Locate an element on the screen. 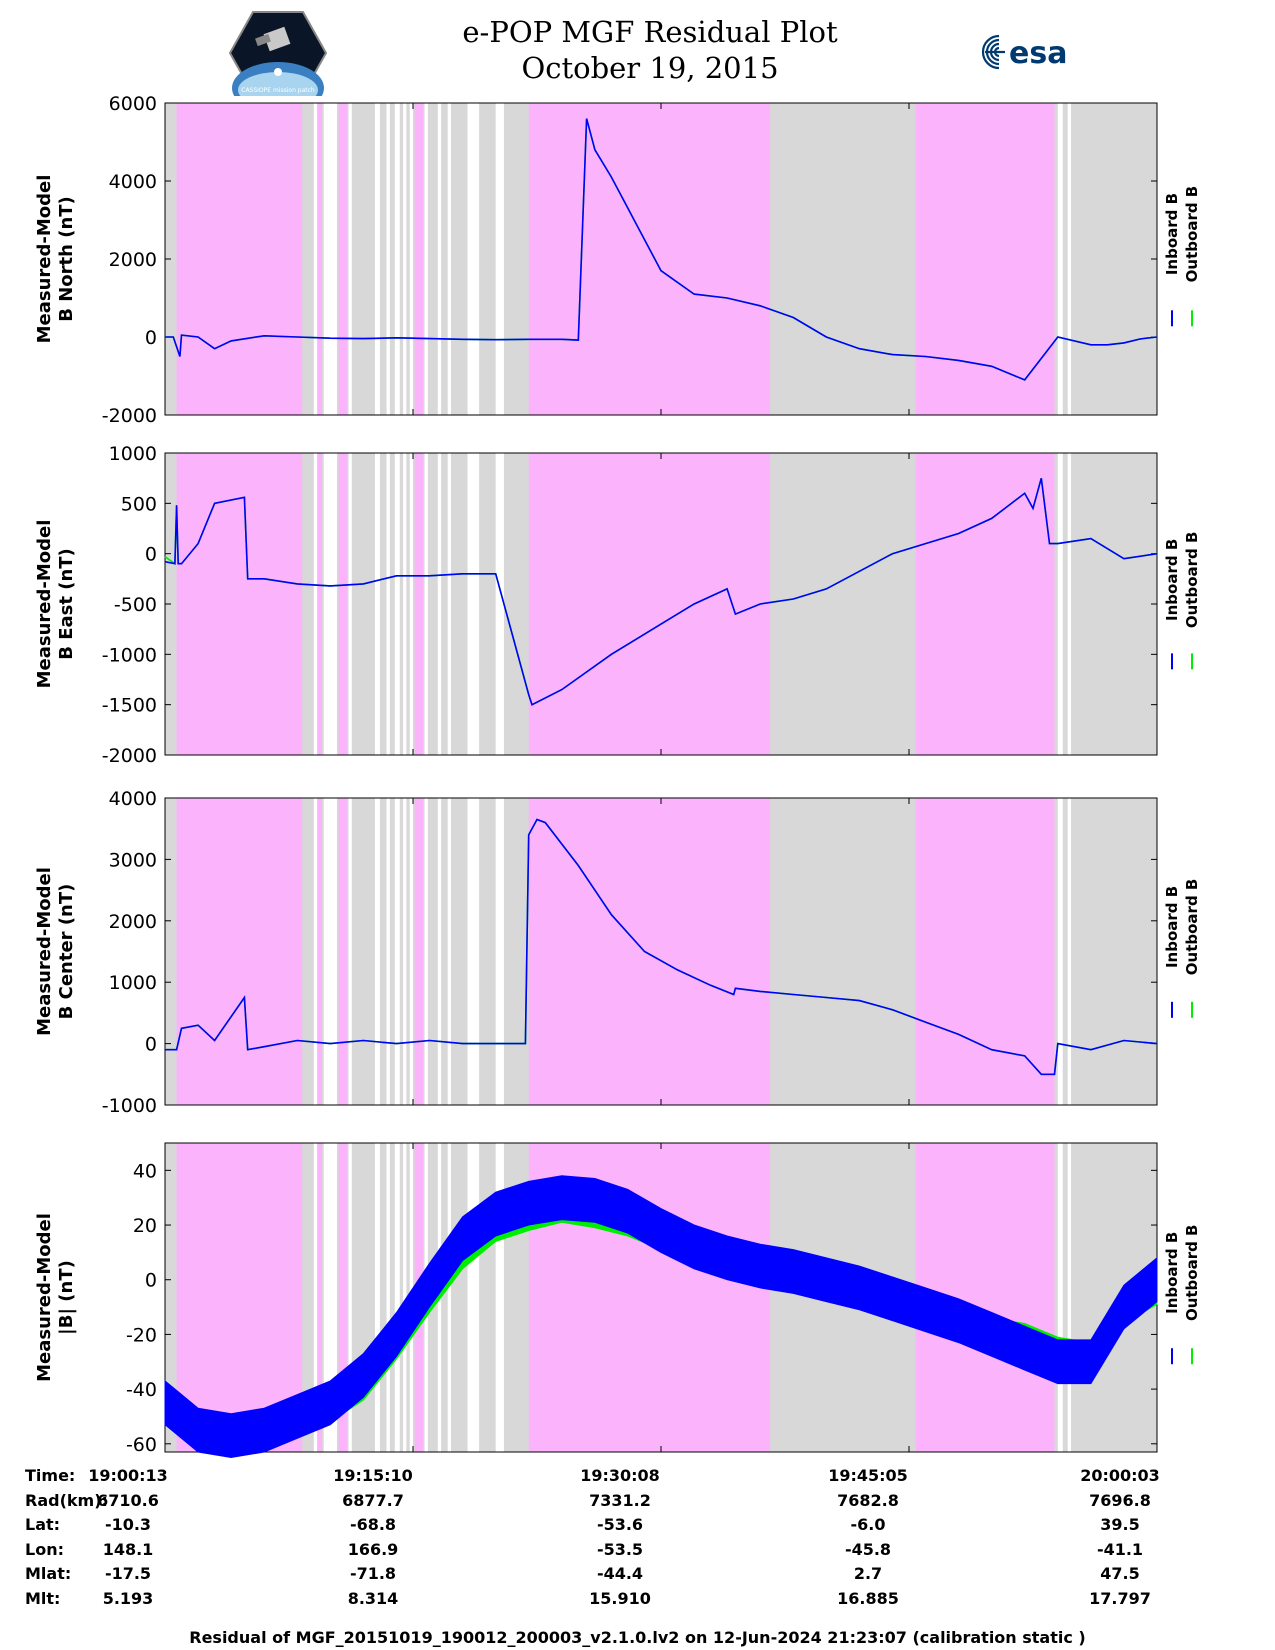 Image resolution: width=1275 pixels, height=1650 pixels. y-tick-label: 3000 is located at coordinates (133, 860).